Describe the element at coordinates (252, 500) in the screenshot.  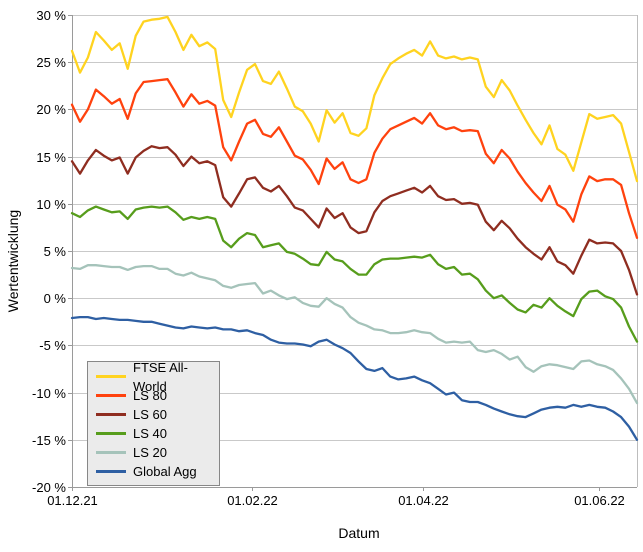
I see `x-tick-label: 01.02.22` at that location.